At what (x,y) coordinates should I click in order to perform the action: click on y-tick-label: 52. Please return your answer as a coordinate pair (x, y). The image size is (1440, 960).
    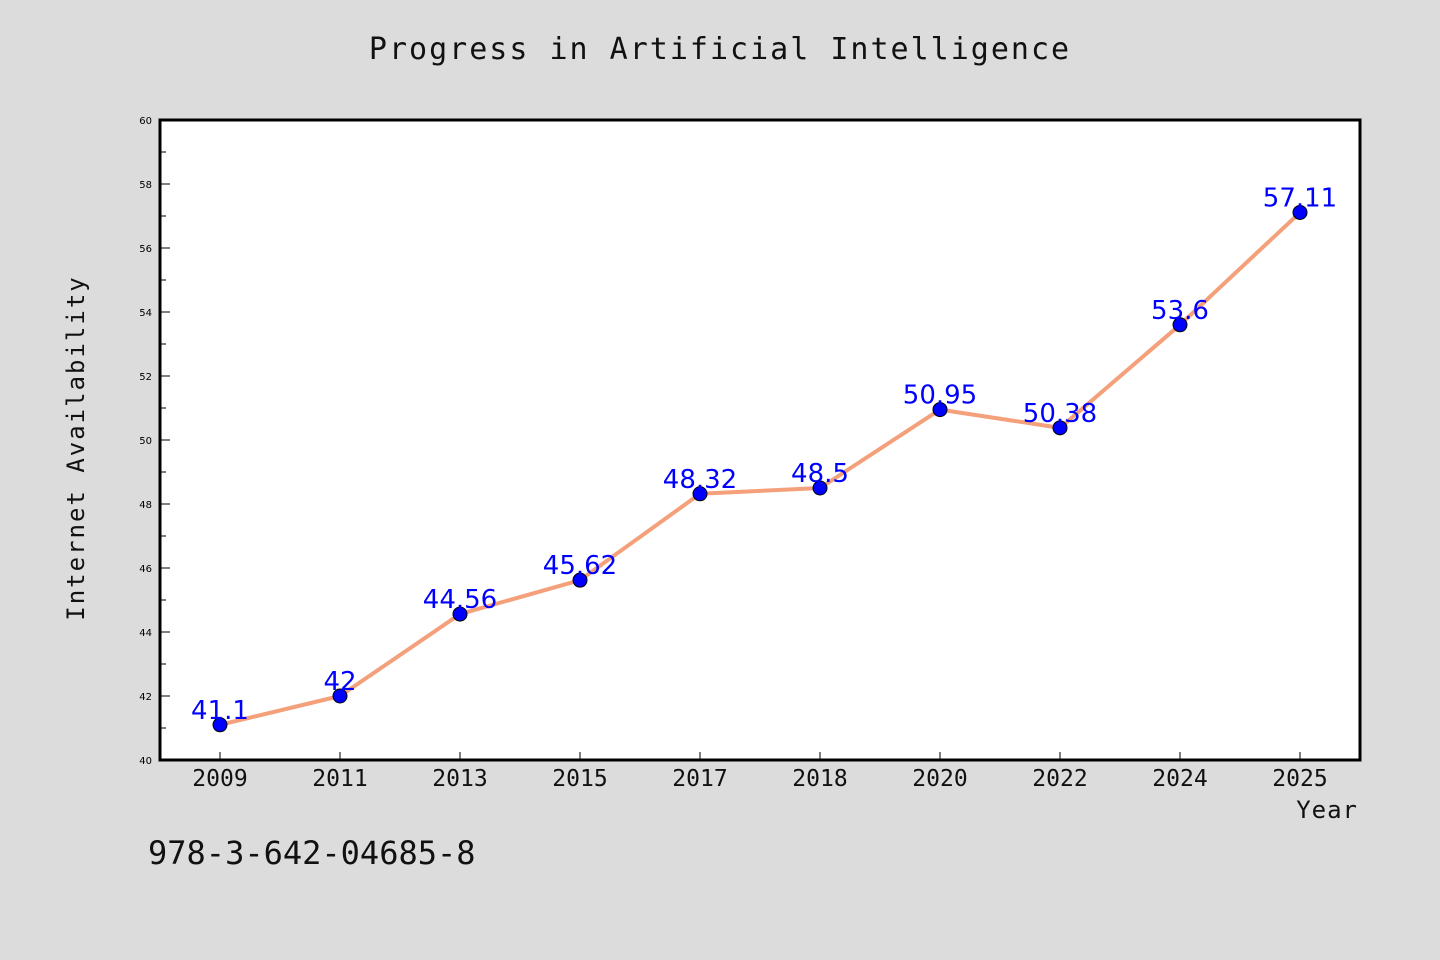
    Looking at the image, I should click on (145, 377).